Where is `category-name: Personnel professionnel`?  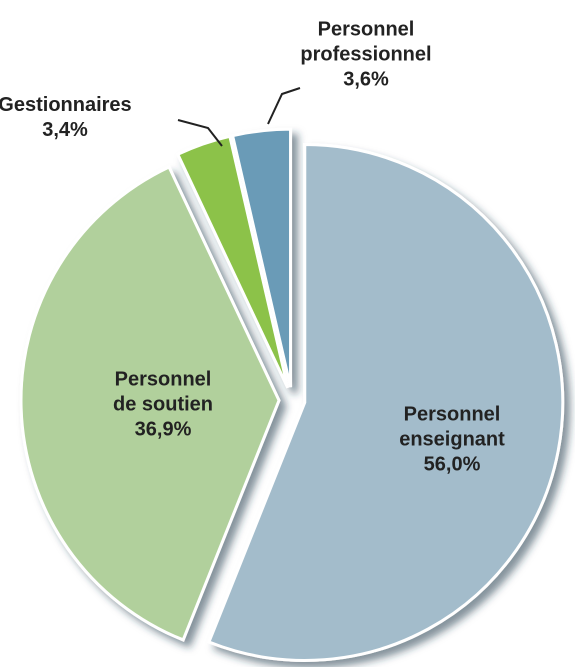 category-name: Personnel professionnel is located at coordinates (366, 42).